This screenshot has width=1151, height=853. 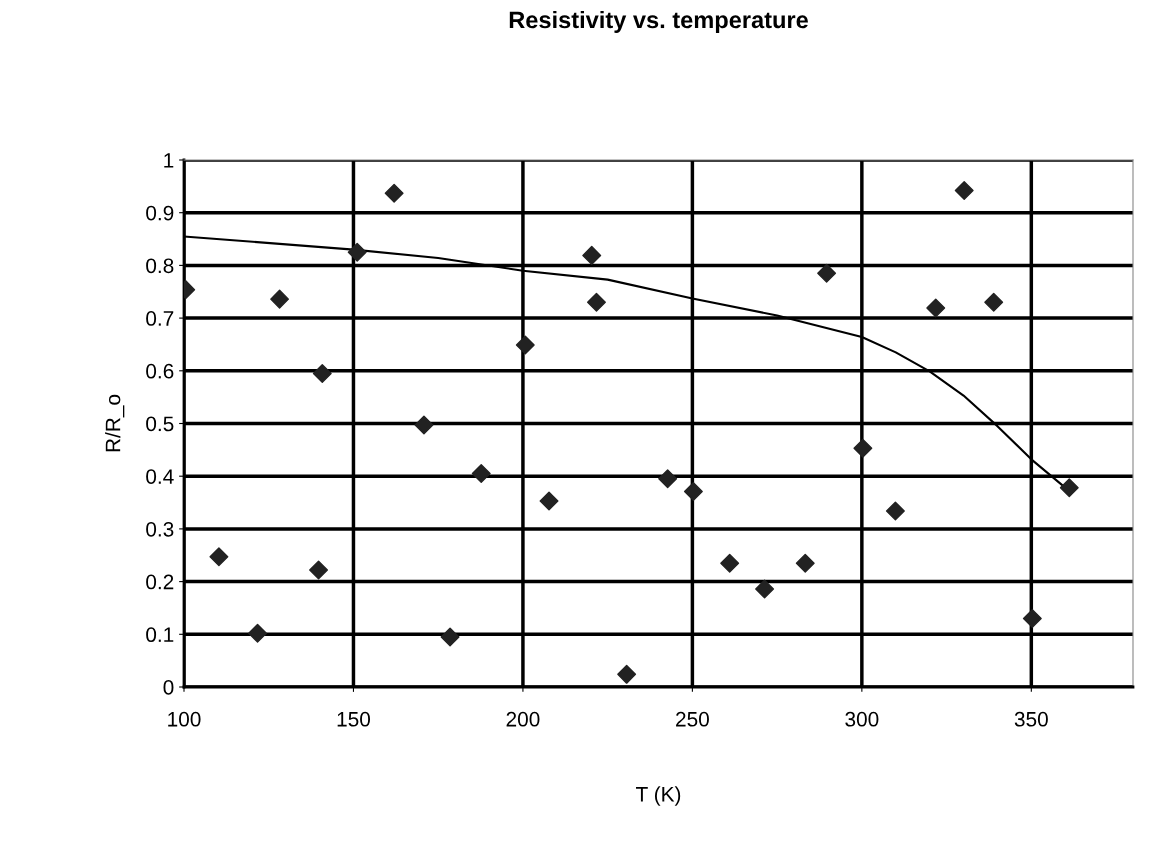 I want to click on y-tick-label: 0.6, so click(x=160, y=371).